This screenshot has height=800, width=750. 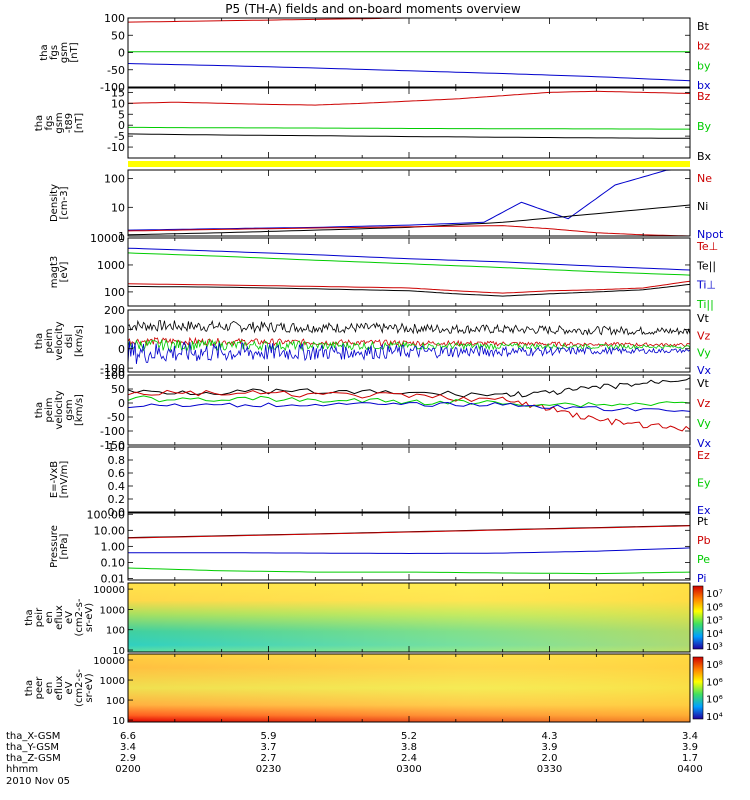 What do you see at coordinates (409, 220) in the screenshot?
I see `series-Ni-line` at bounding box center [409, 220].